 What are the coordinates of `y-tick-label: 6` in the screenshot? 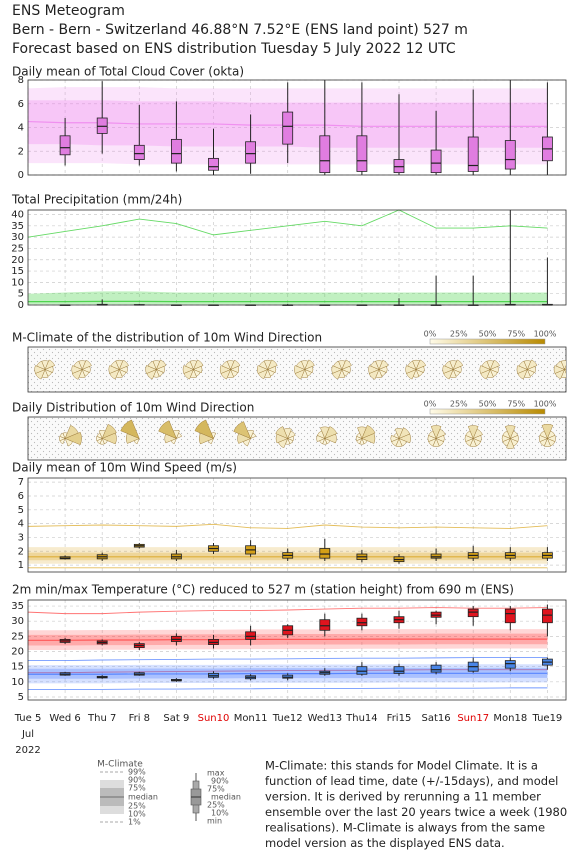 It's located at (21, 104).